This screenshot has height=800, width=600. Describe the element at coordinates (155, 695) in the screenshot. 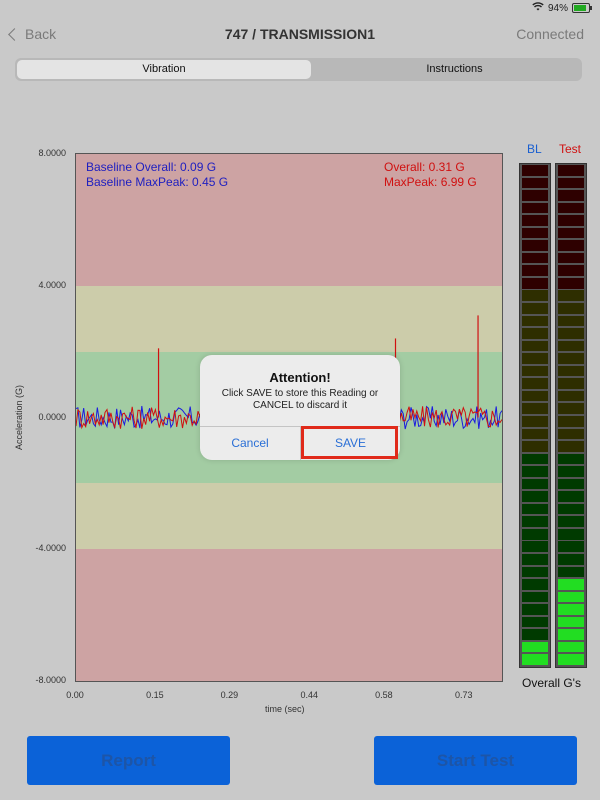

I see `x-tick-label: 0.15` at that location.